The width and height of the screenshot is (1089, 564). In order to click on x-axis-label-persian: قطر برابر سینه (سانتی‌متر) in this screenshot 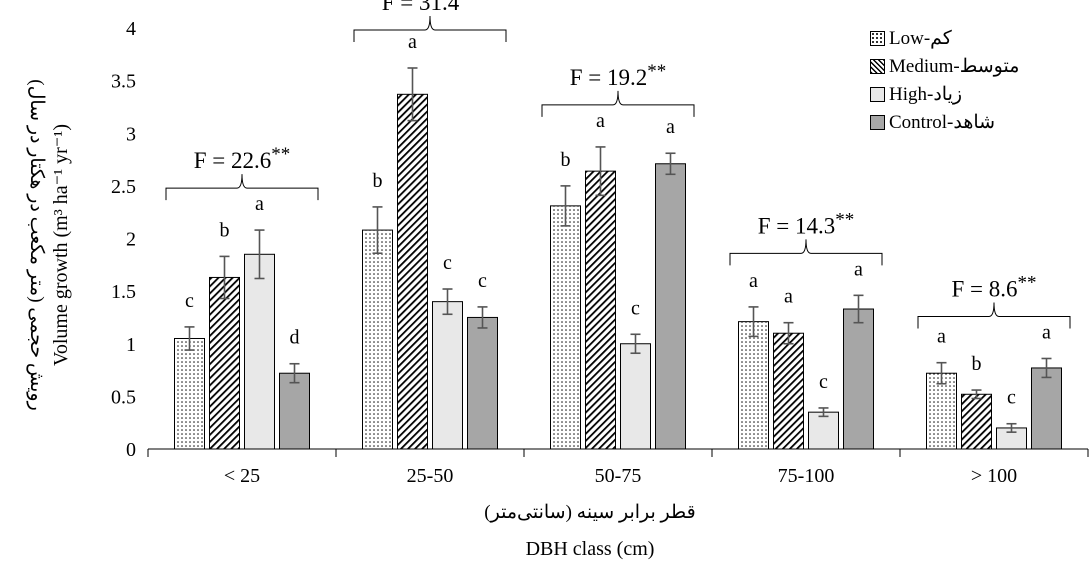, I will do `click(589, 512)`.